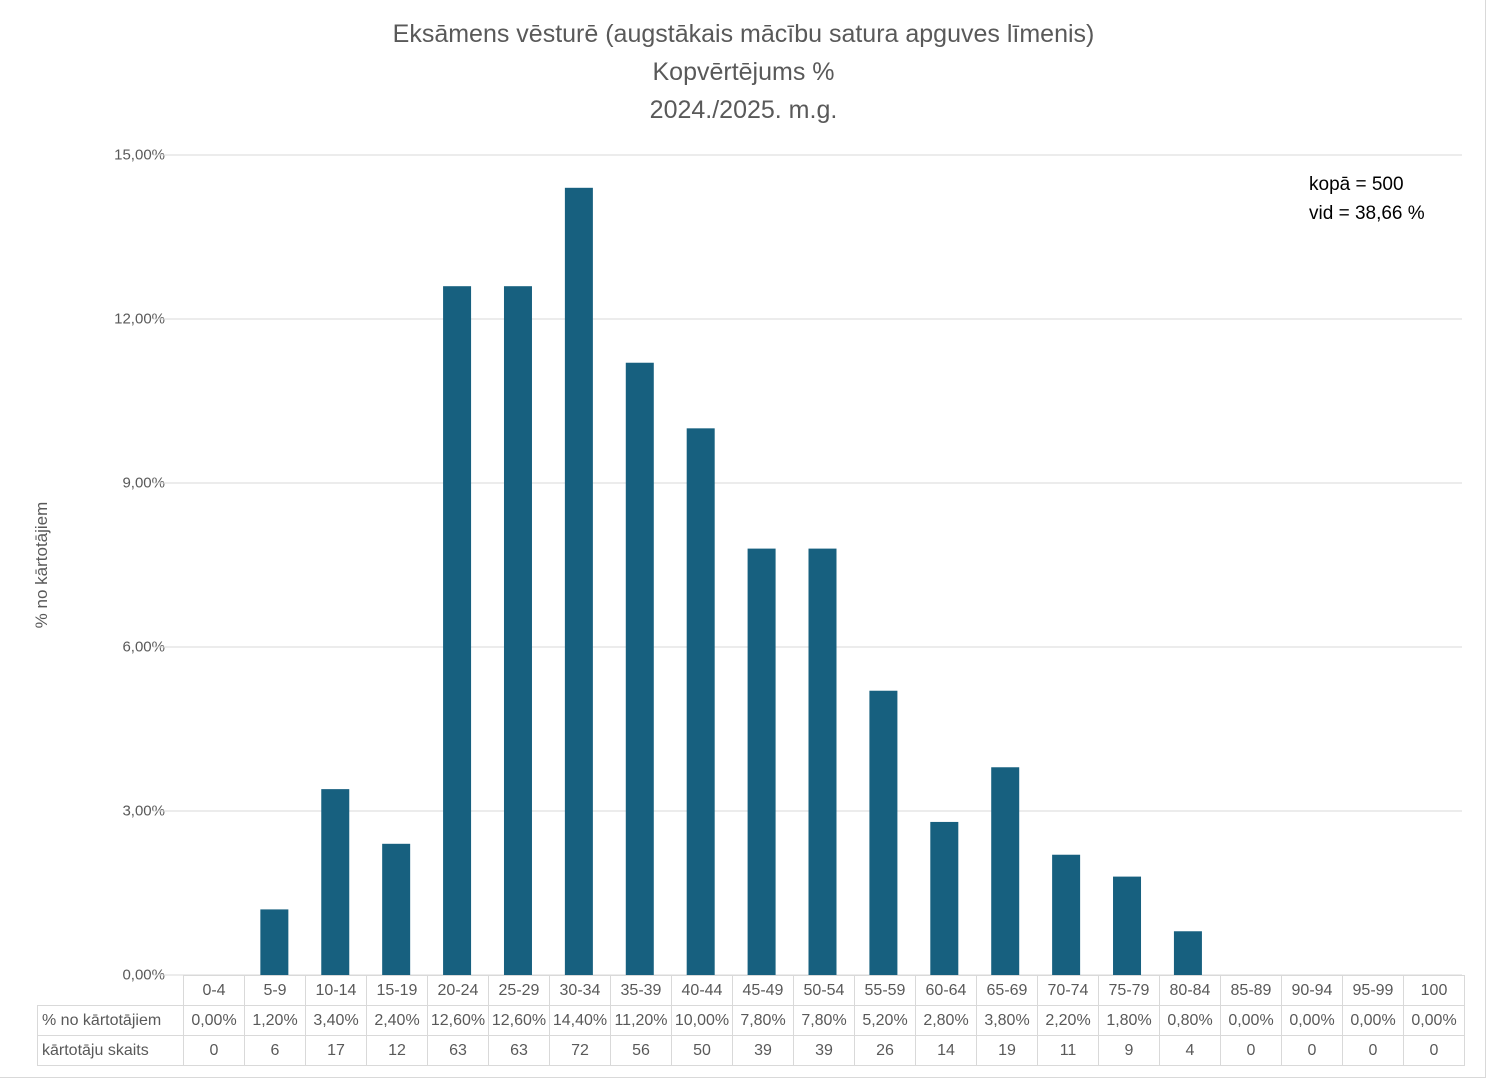 The height and width of the screenshot is (1080, 1487). What do you see at coordinates (397, 1050) in the screenshot?
I see `table-cell-count: 12` at bounding box center [397, 1050].